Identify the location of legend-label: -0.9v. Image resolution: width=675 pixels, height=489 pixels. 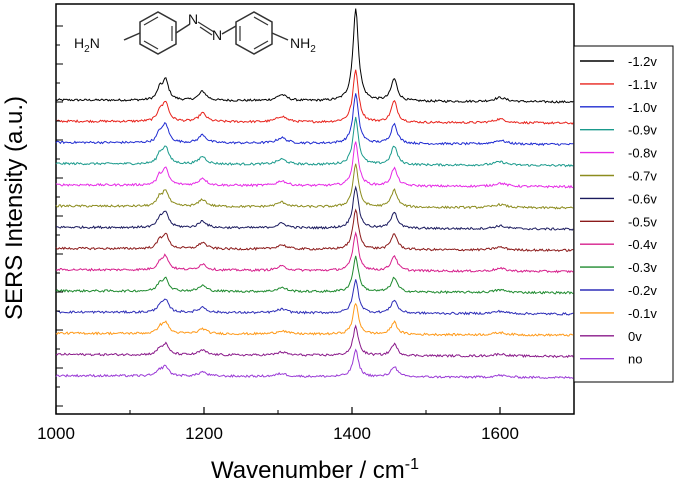
(642, 130).